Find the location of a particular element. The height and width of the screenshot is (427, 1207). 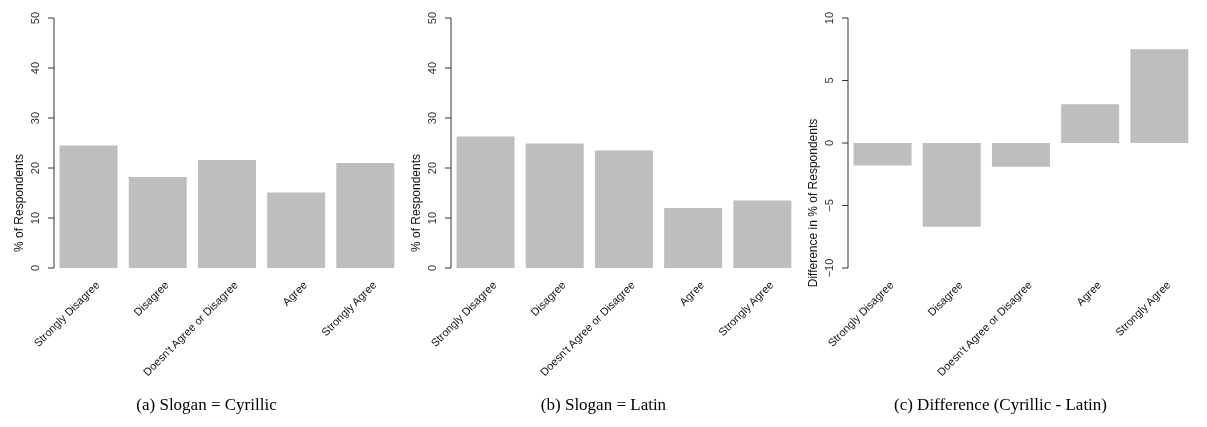

text: (a) Slogan = Cyrillic is located at coordinates (206, 405).